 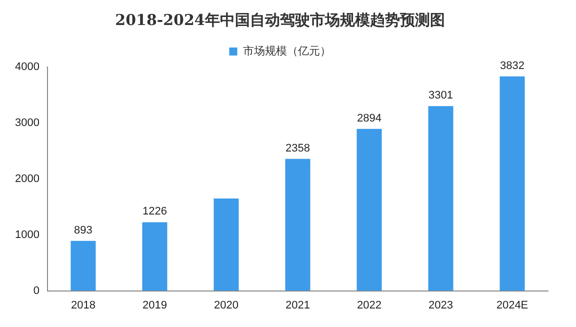 What do you see at coordinates (297, 305) in the screenshot?
I see `x-tick-label: 2021` at bounding box center [297, 305].